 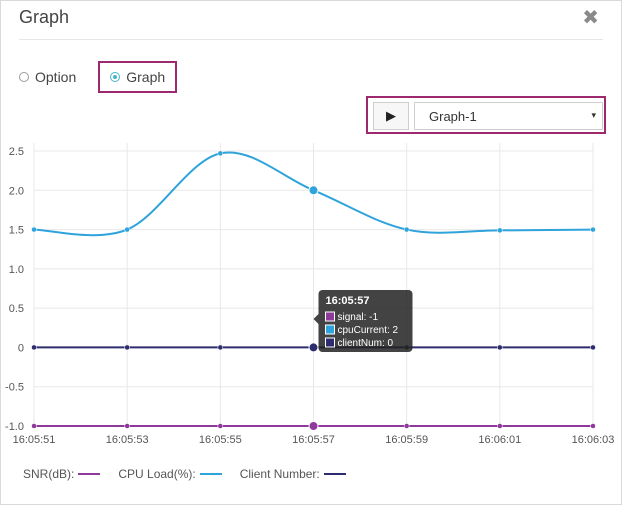 I want to click on legend-item-cpu: CPU Load(%):, so click(x=170, y=474).